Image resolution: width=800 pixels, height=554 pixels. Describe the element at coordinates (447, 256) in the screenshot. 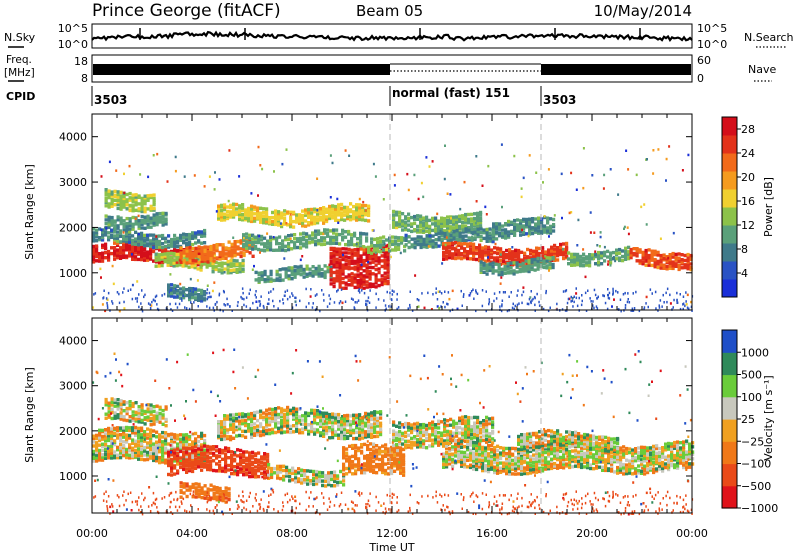

I see `power-cell-2075` at that location.